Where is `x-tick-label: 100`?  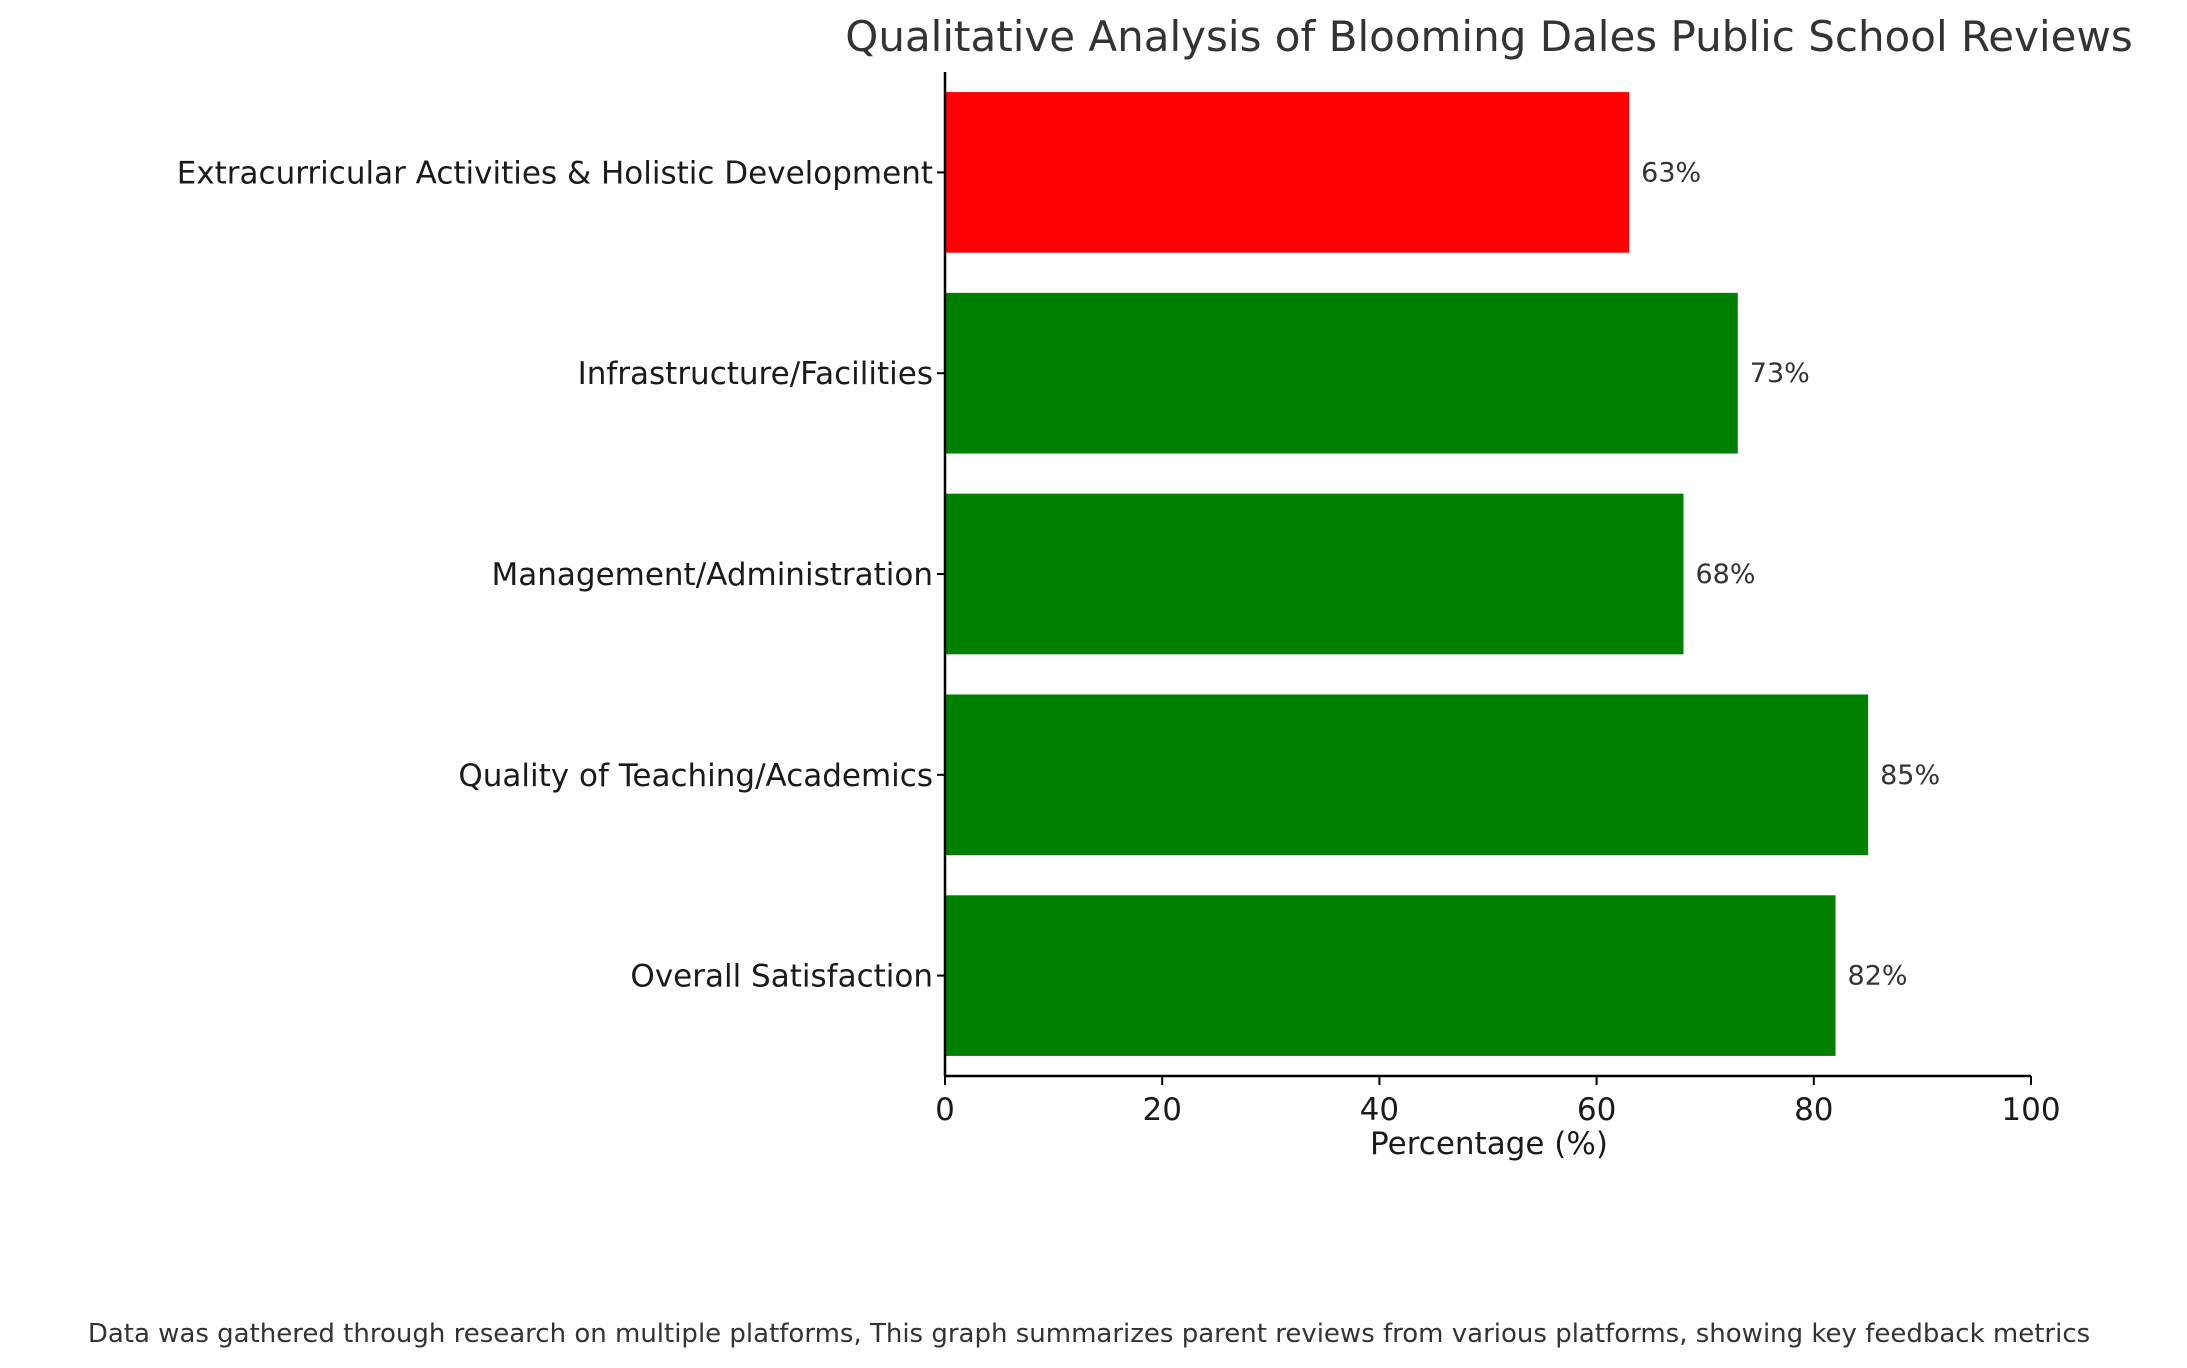
x-tick-label: 100 is located at coordinates (2030, 1110).